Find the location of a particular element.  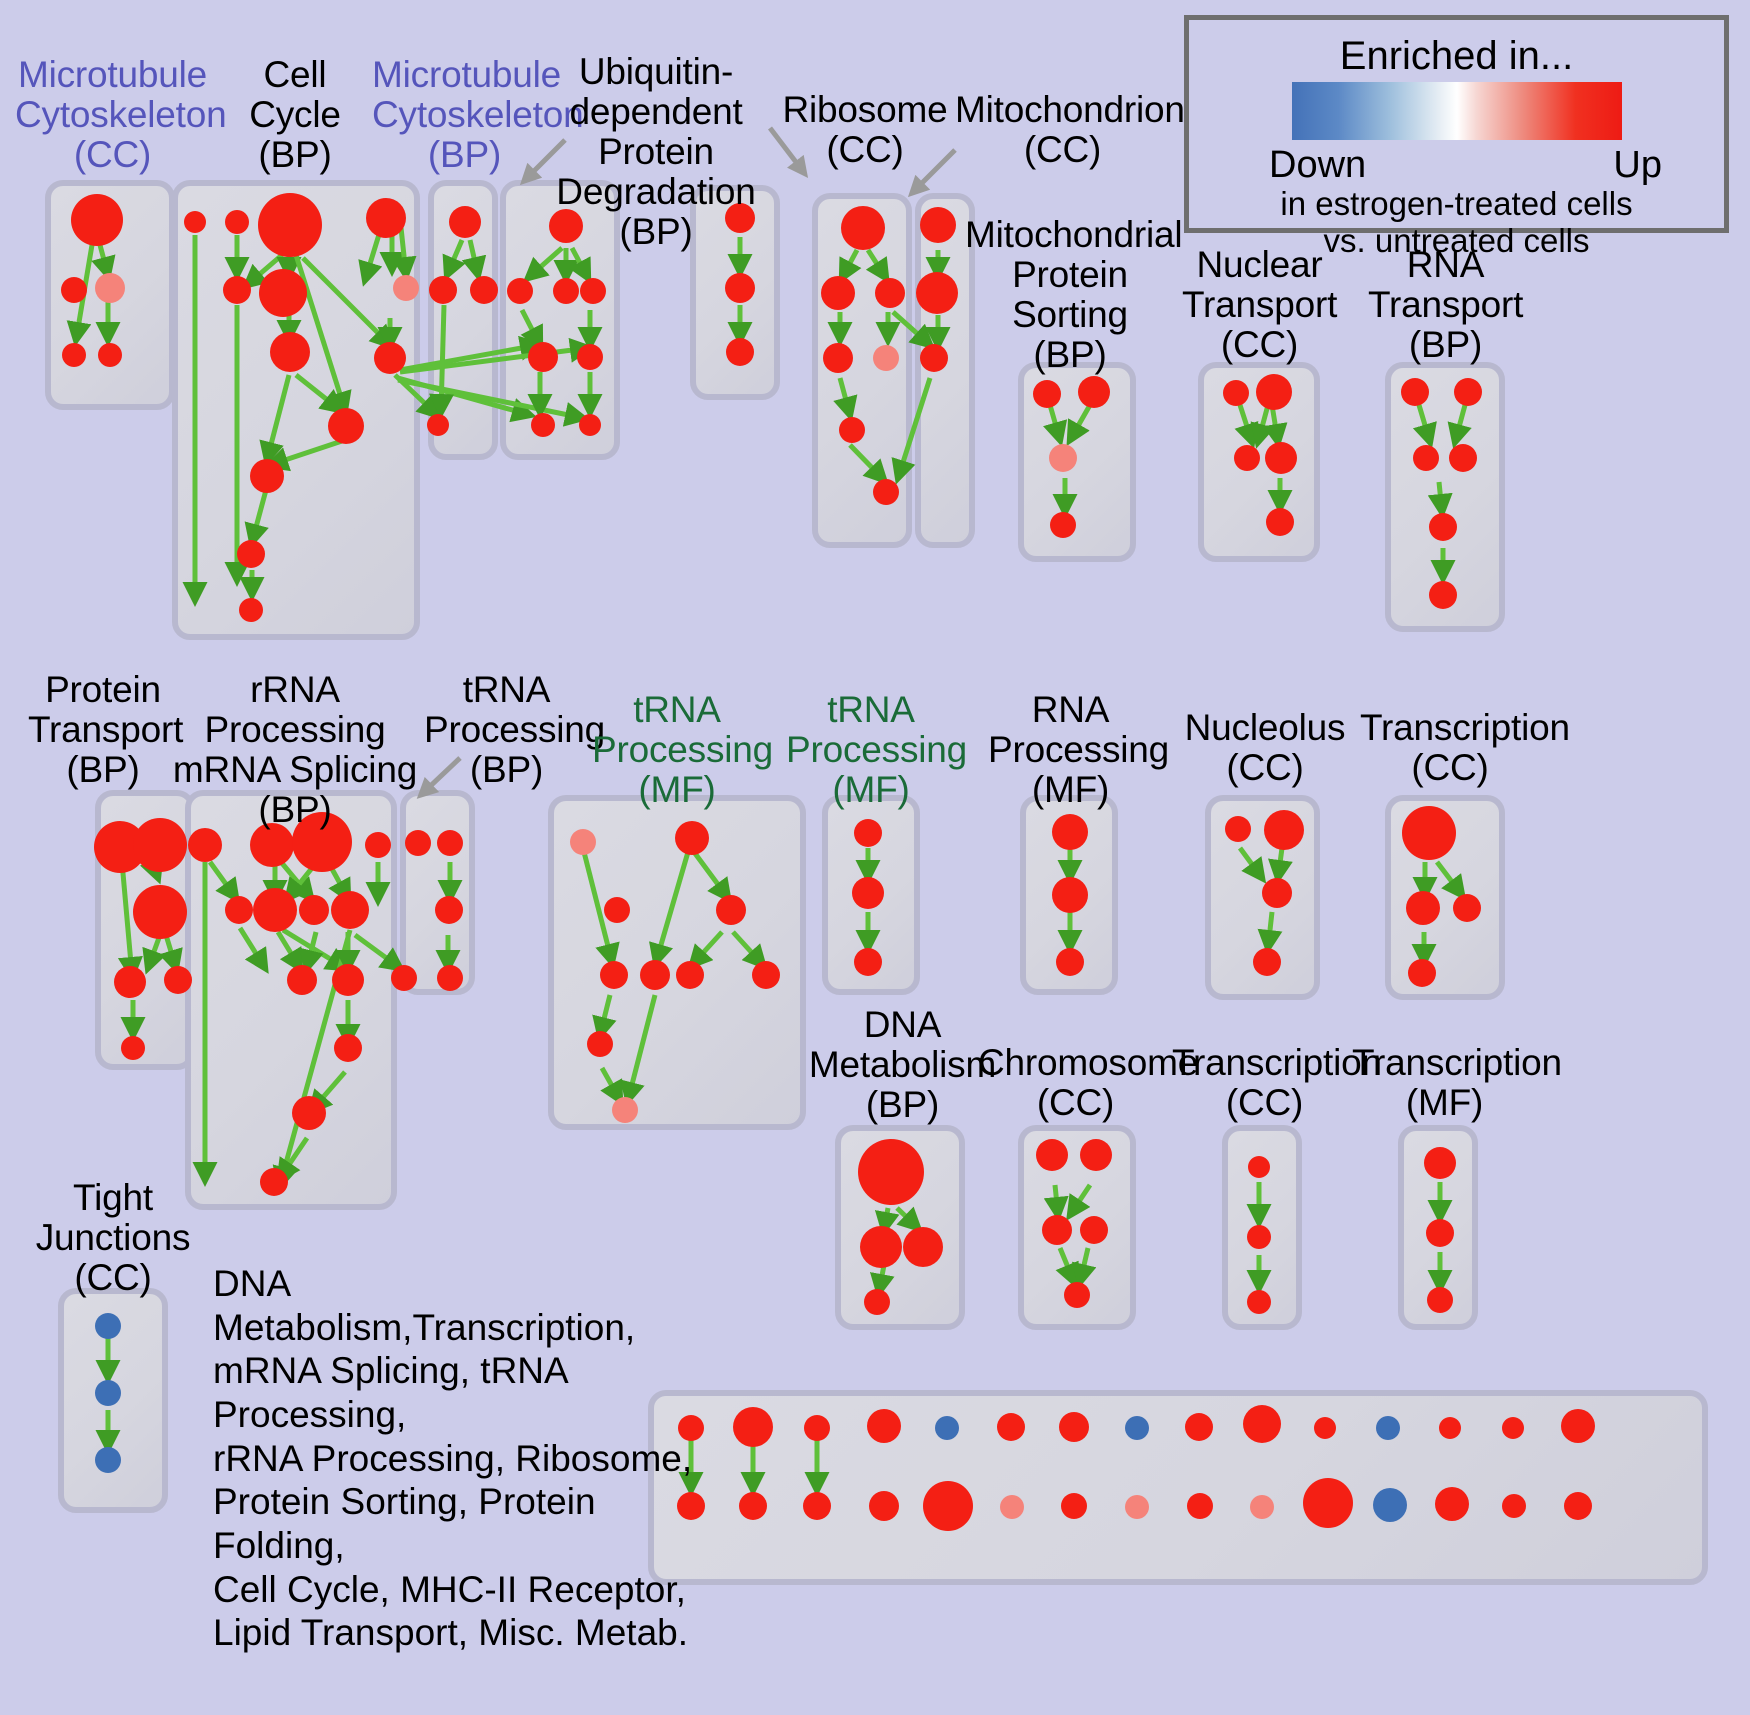

cluster-label-microtubule-cytoskeleton-cc: Microtubule Cytoskeleton (CC) is located at coordinates (121, 114).